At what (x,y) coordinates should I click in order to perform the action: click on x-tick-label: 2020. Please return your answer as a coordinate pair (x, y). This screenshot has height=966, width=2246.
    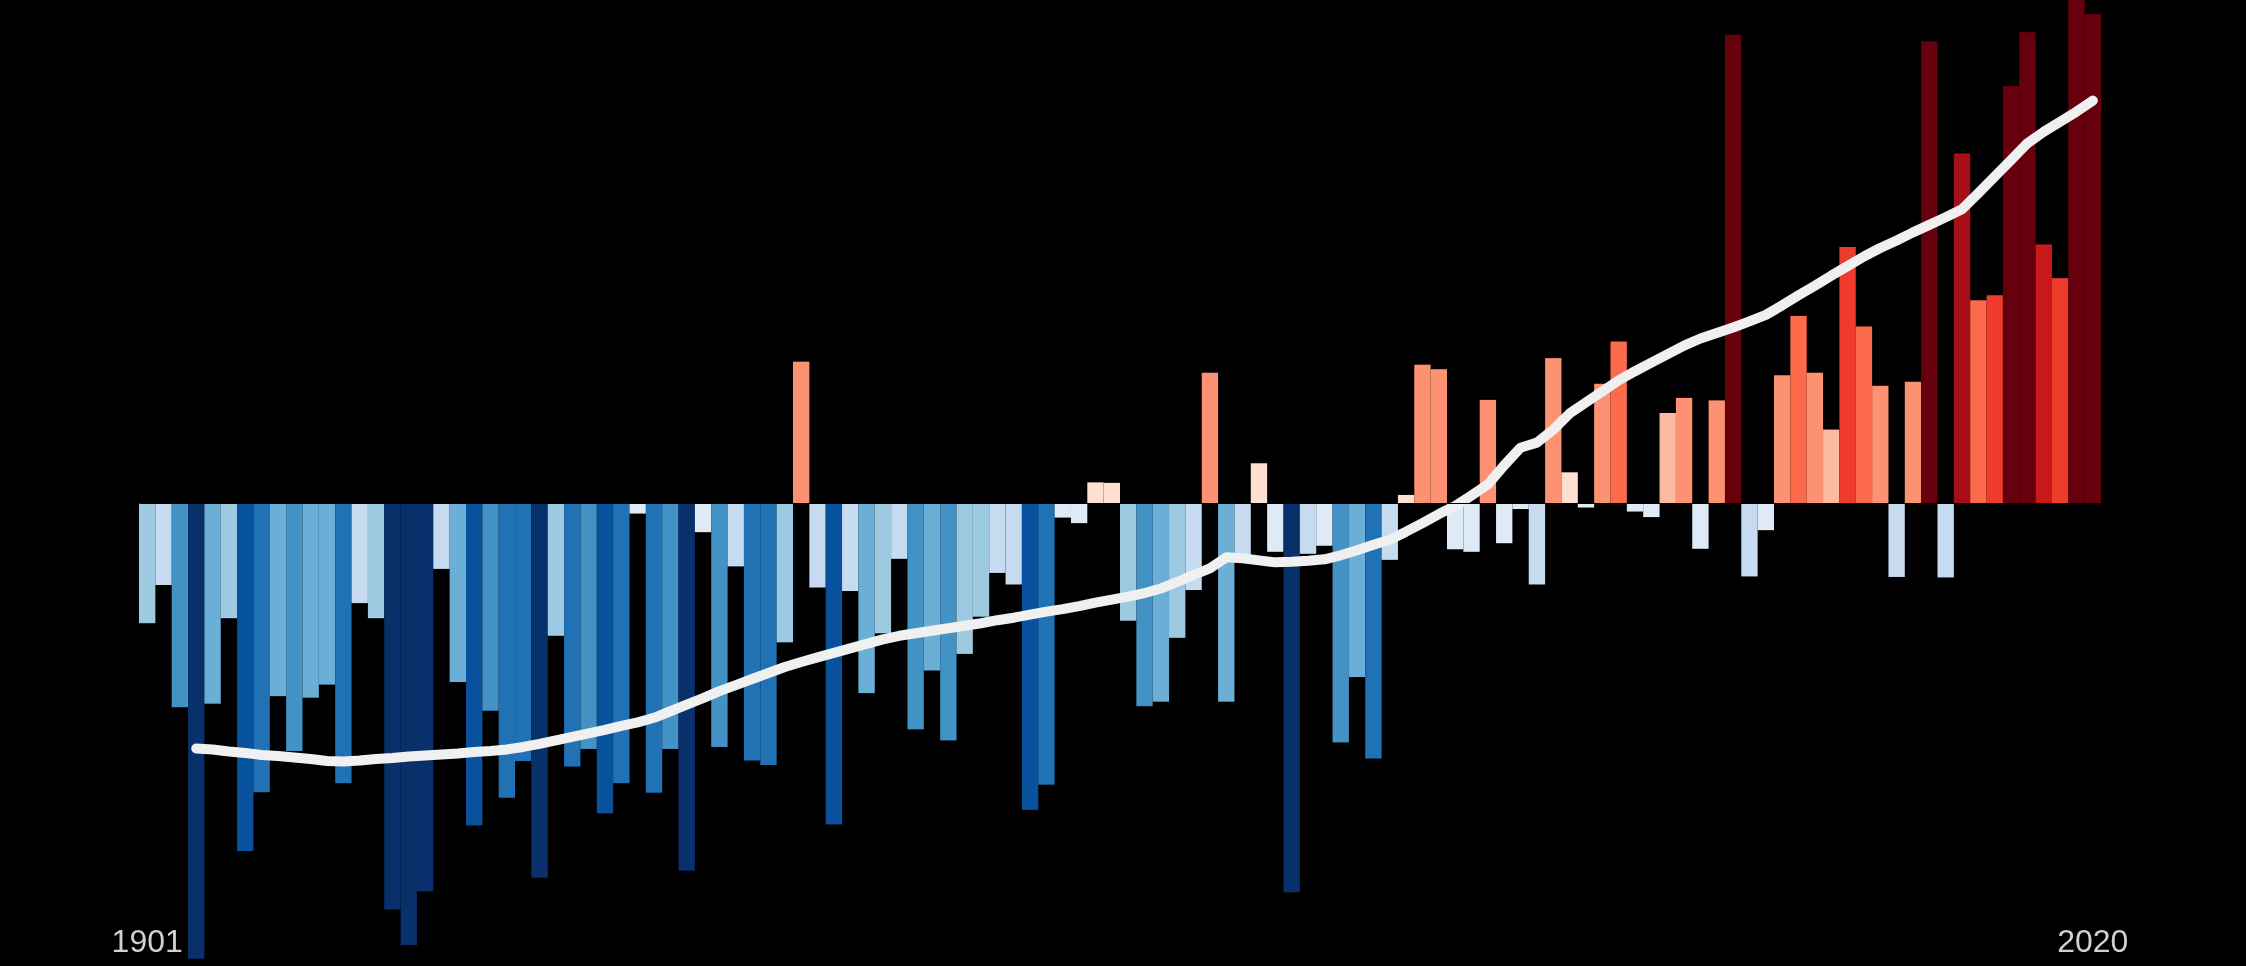
    Looking at the image, I should click on (2093, 941).